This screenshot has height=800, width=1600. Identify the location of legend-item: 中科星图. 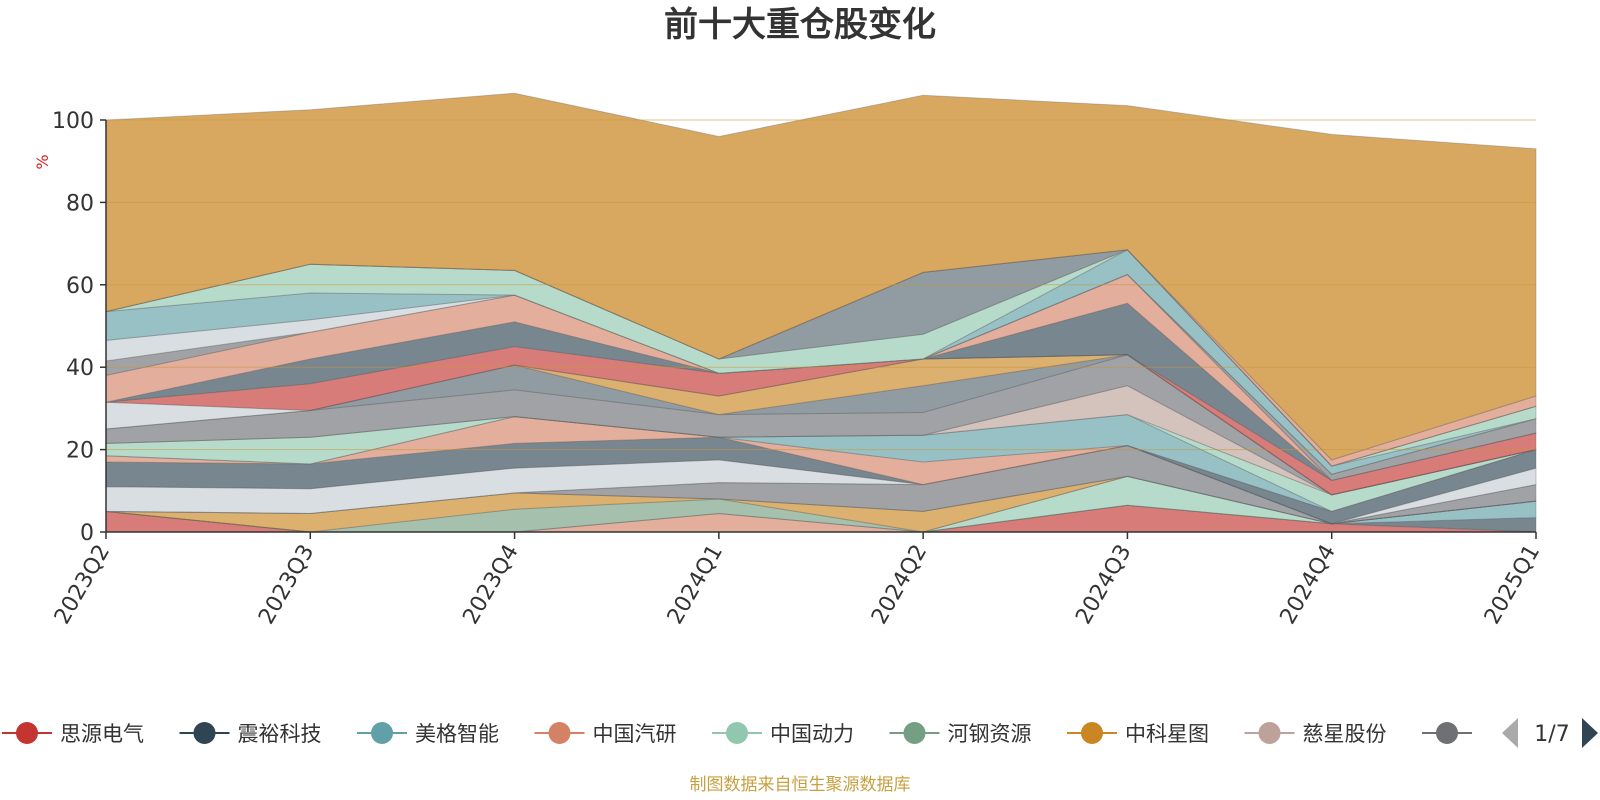
(1138, 734).